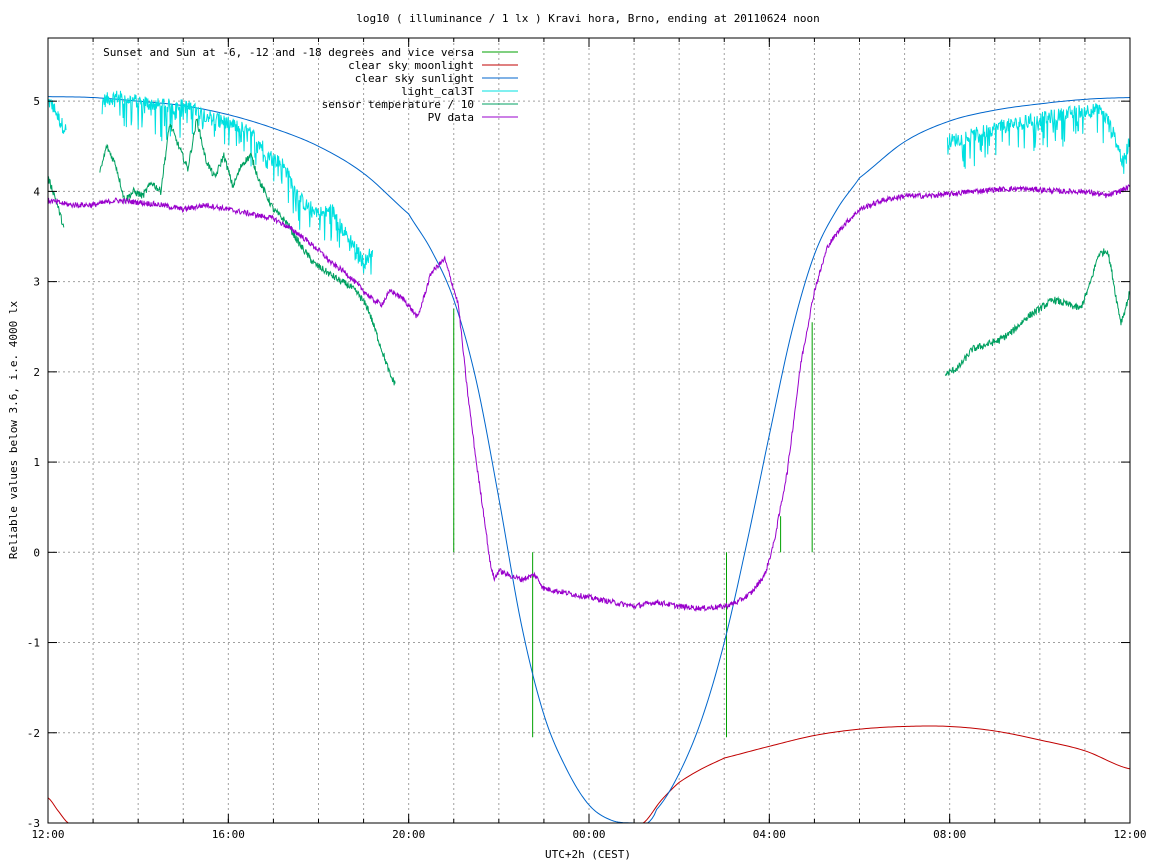 The image size is (1151, 863). Describe the element at coordinates (588, 854) in the screenshot. I see `x-axis-label: UTC+2h (CEST)` at that location.